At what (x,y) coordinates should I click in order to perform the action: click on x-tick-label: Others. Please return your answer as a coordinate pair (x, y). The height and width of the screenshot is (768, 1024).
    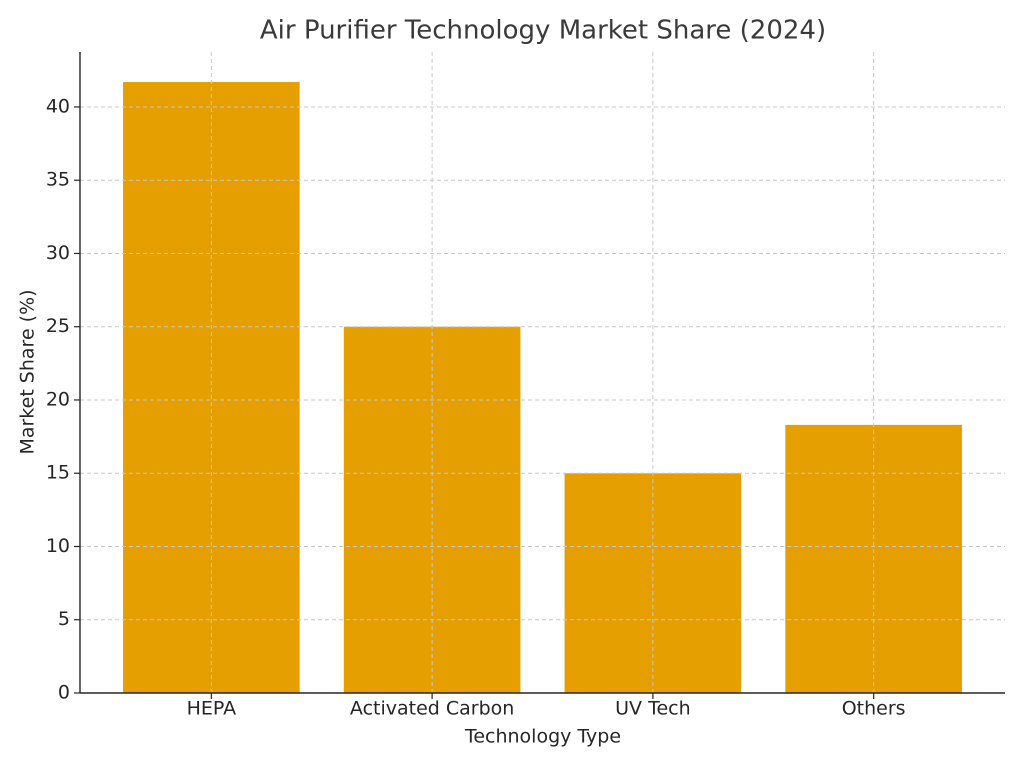
    Looking at the image, I should click on (874, 709).